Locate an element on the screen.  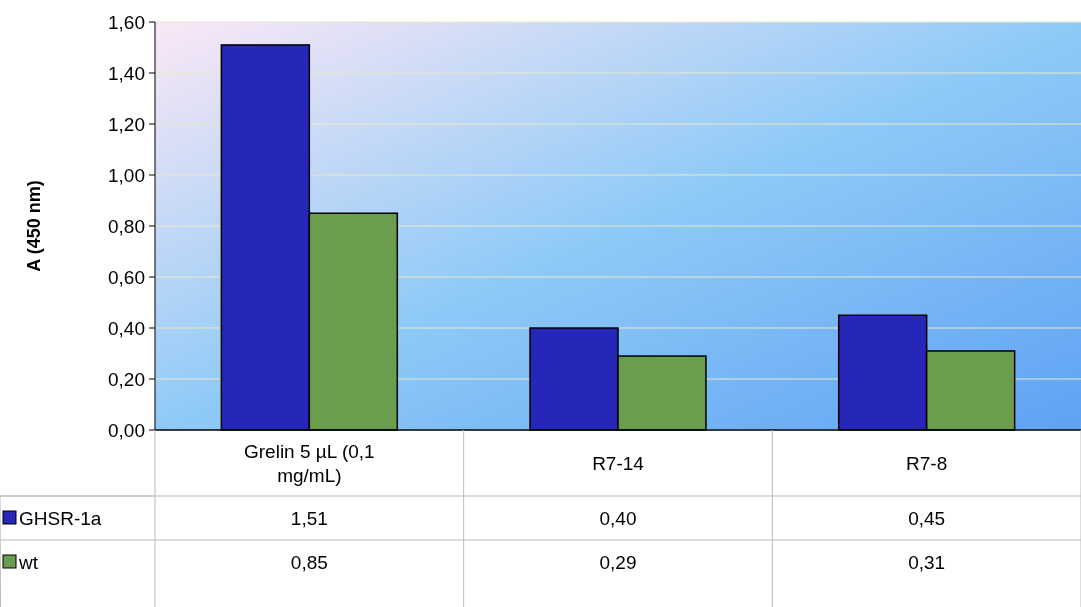
y-tick-label: 0,60 is located at coordinates (126, 277).